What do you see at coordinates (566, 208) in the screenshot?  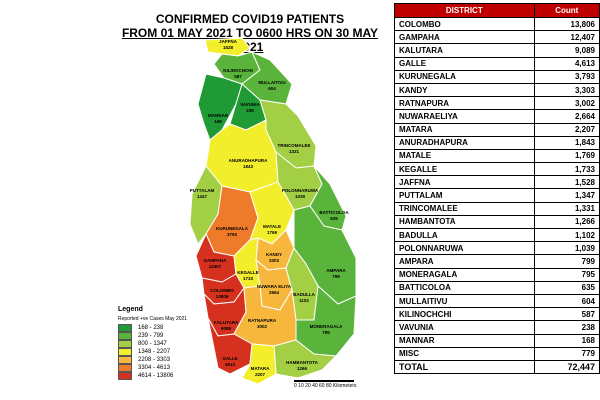 I see `count-cell: 1,331` at bounding box center [566, 208].